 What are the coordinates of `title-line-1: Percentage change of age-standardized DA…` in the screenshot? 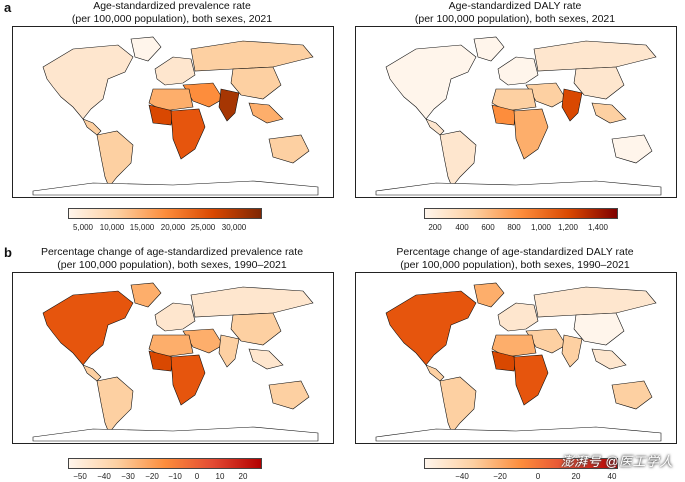 It's located at (515, 252).